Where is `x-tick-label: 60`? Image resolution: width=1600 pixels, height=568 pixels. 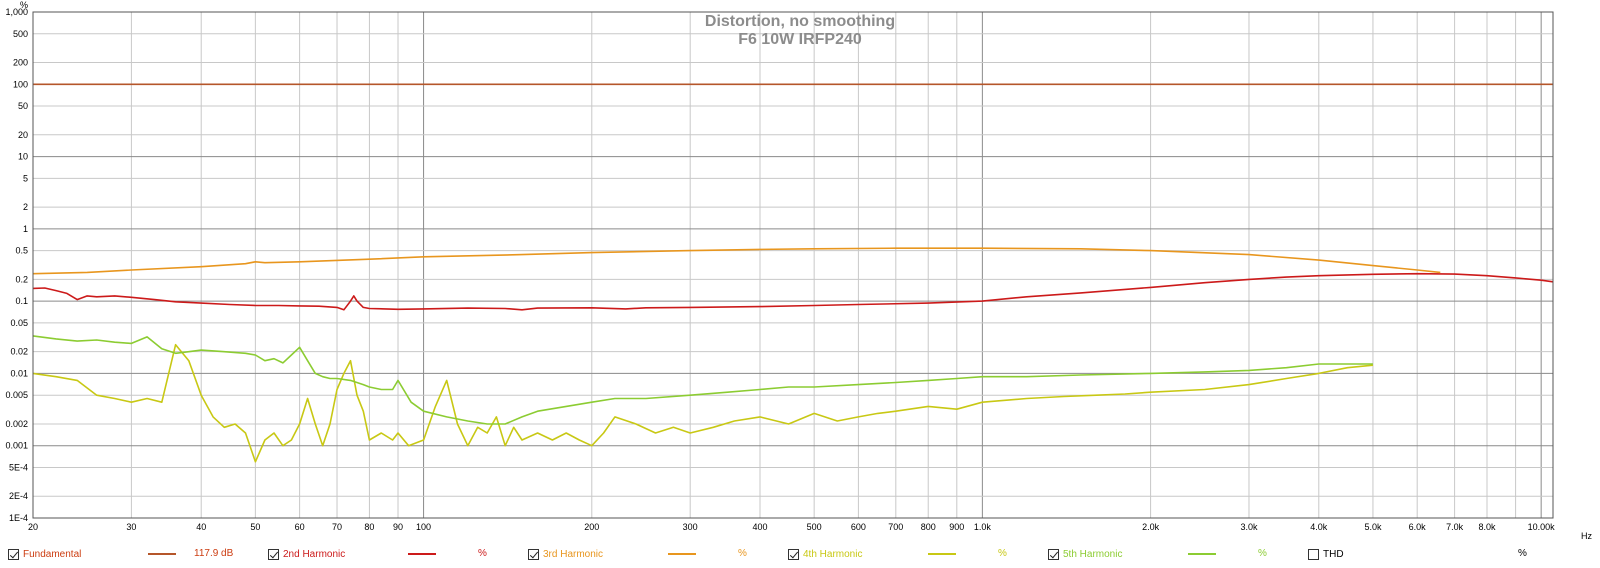 x-tick-label: 60 is located at coordinates (300, 527).